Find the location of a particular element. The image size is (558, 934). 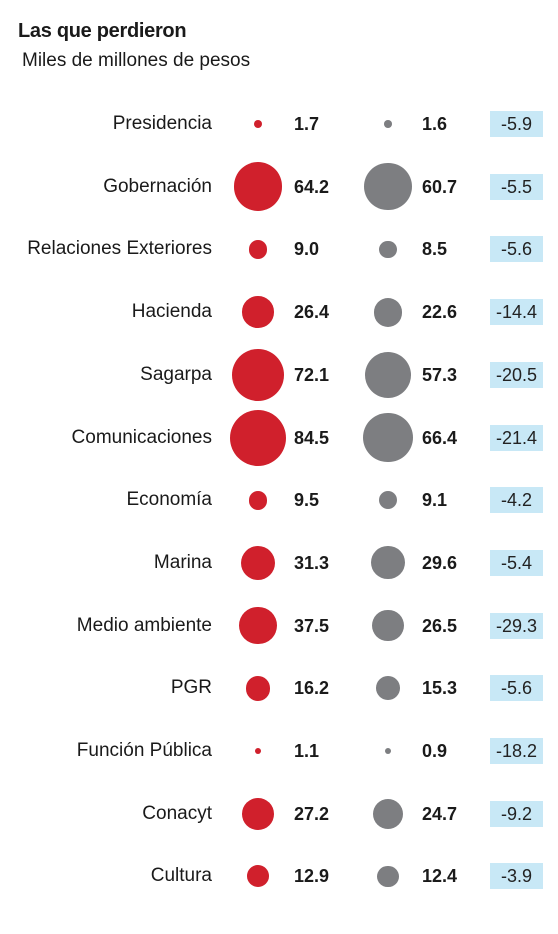

chart-subtitle: Miles de millones de pesos is located at coordinates (136, 60).